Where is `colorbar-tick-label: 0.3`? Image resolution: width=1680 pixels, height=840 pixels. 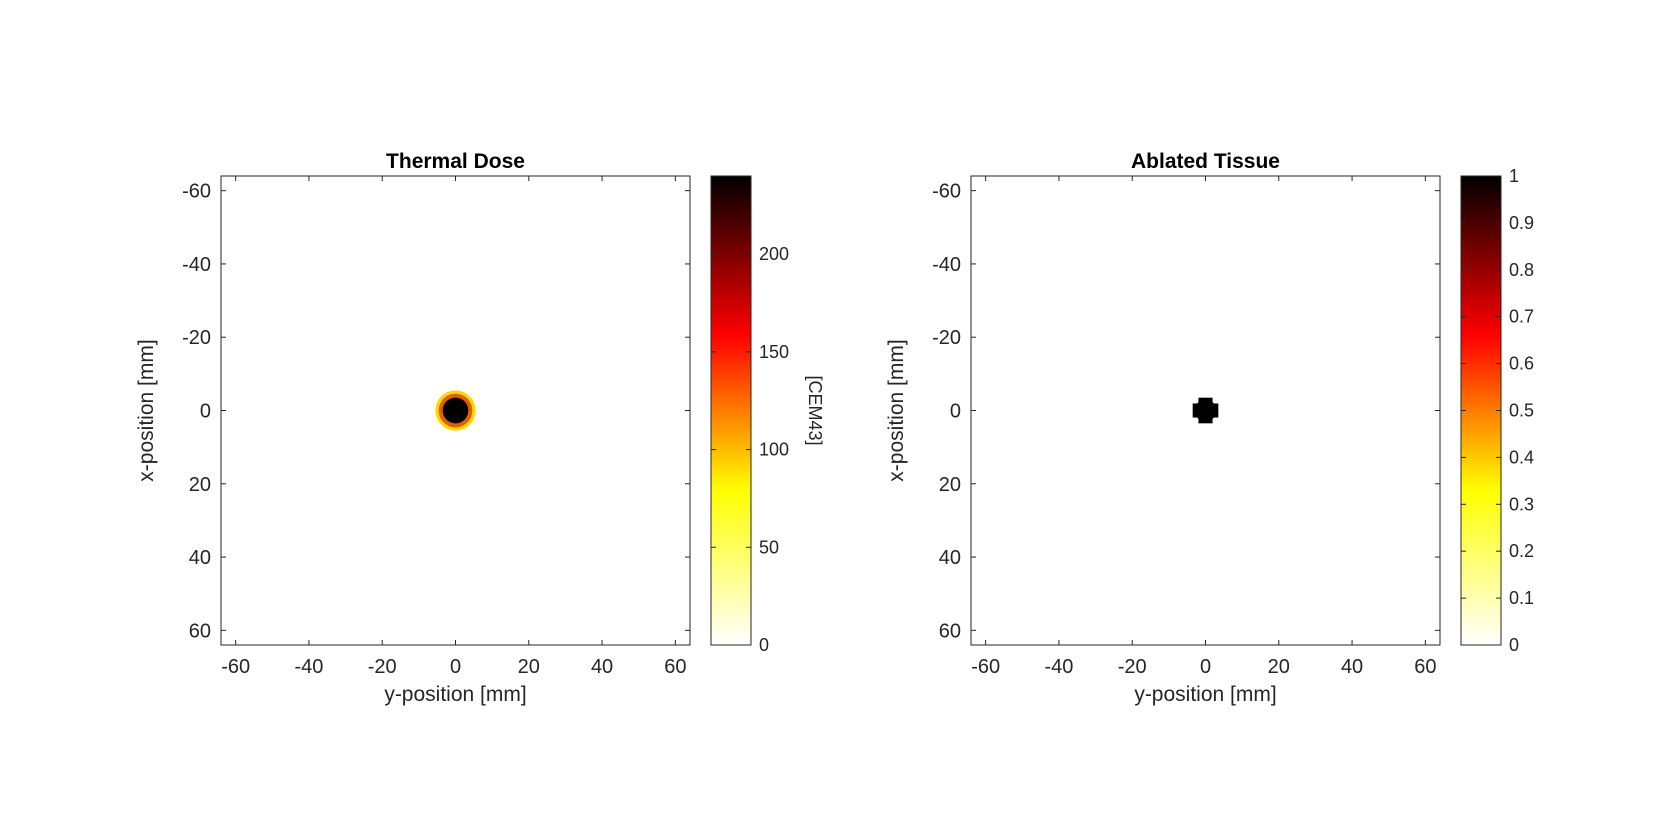 colorbar-tick-label: 0.3 is located at coordinates (1521, 504).